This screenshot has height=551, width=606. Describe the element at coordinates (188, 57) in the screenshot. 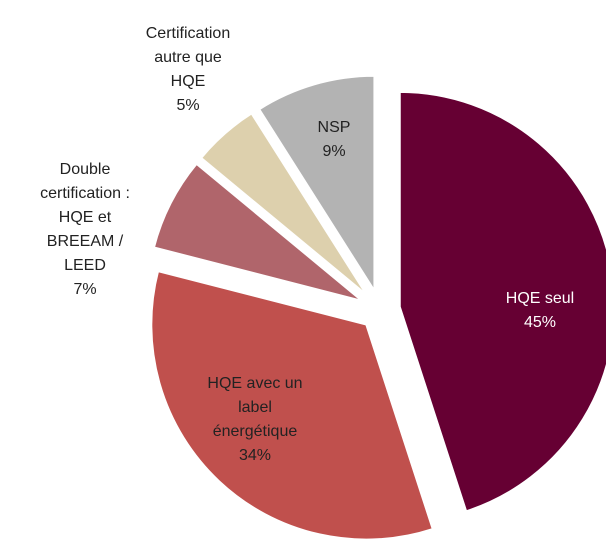

I see `category-label: Certification autre que HQE` at that location.